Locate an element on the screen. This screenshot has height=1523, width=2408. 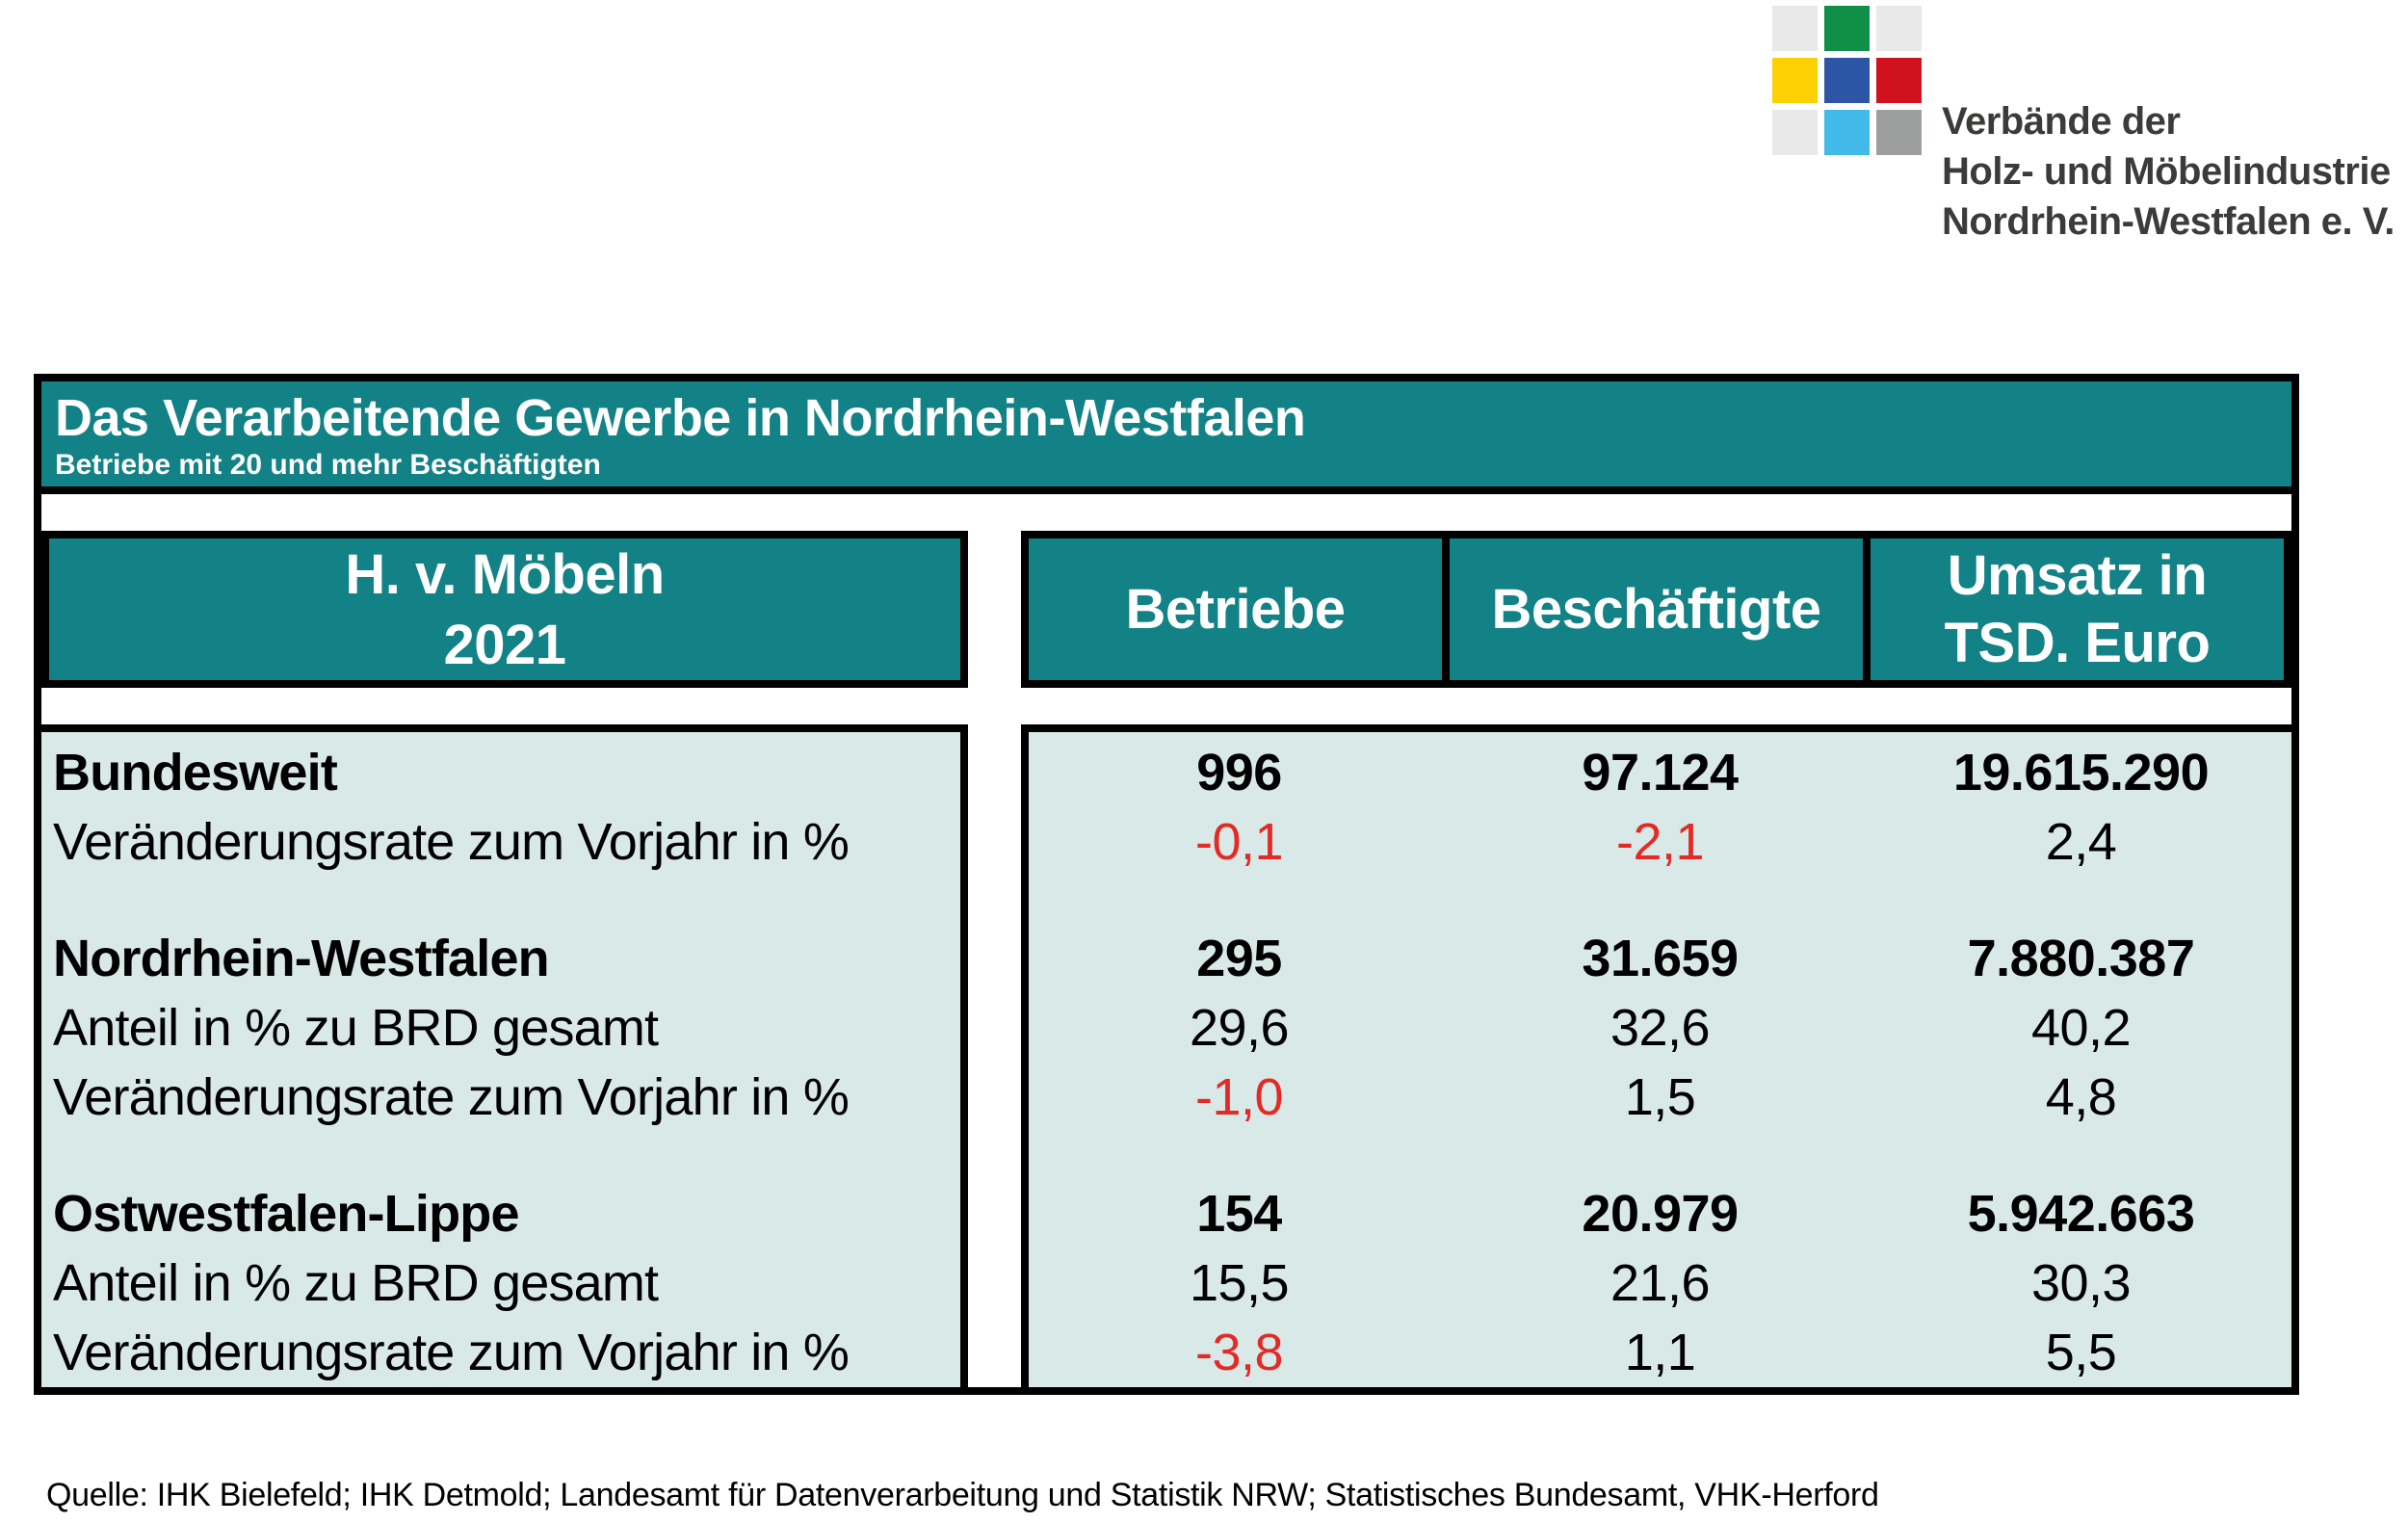
column-header-betriebe: Betriebe is located at coordinates (1235, 609).